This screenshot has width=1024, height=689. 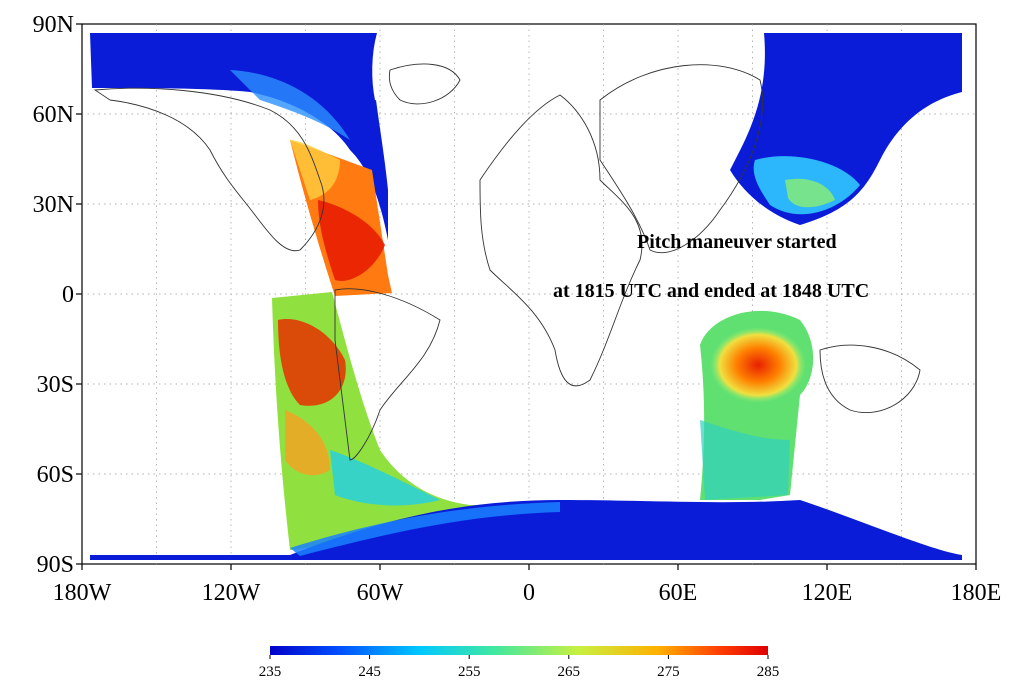 I want to click on lon-label: 120W, so click(x=231, y=593).